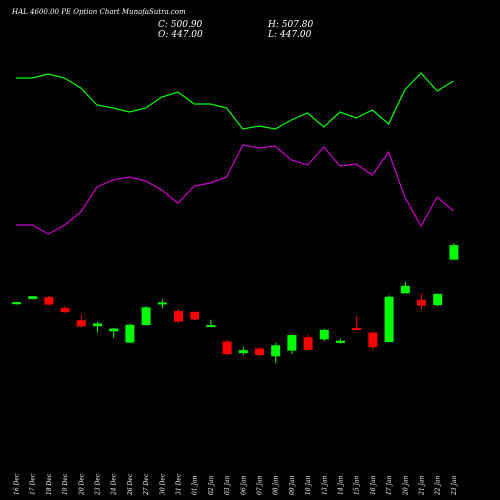  I want to click on x-tick-label: 31 Dec, so click(179, 484).